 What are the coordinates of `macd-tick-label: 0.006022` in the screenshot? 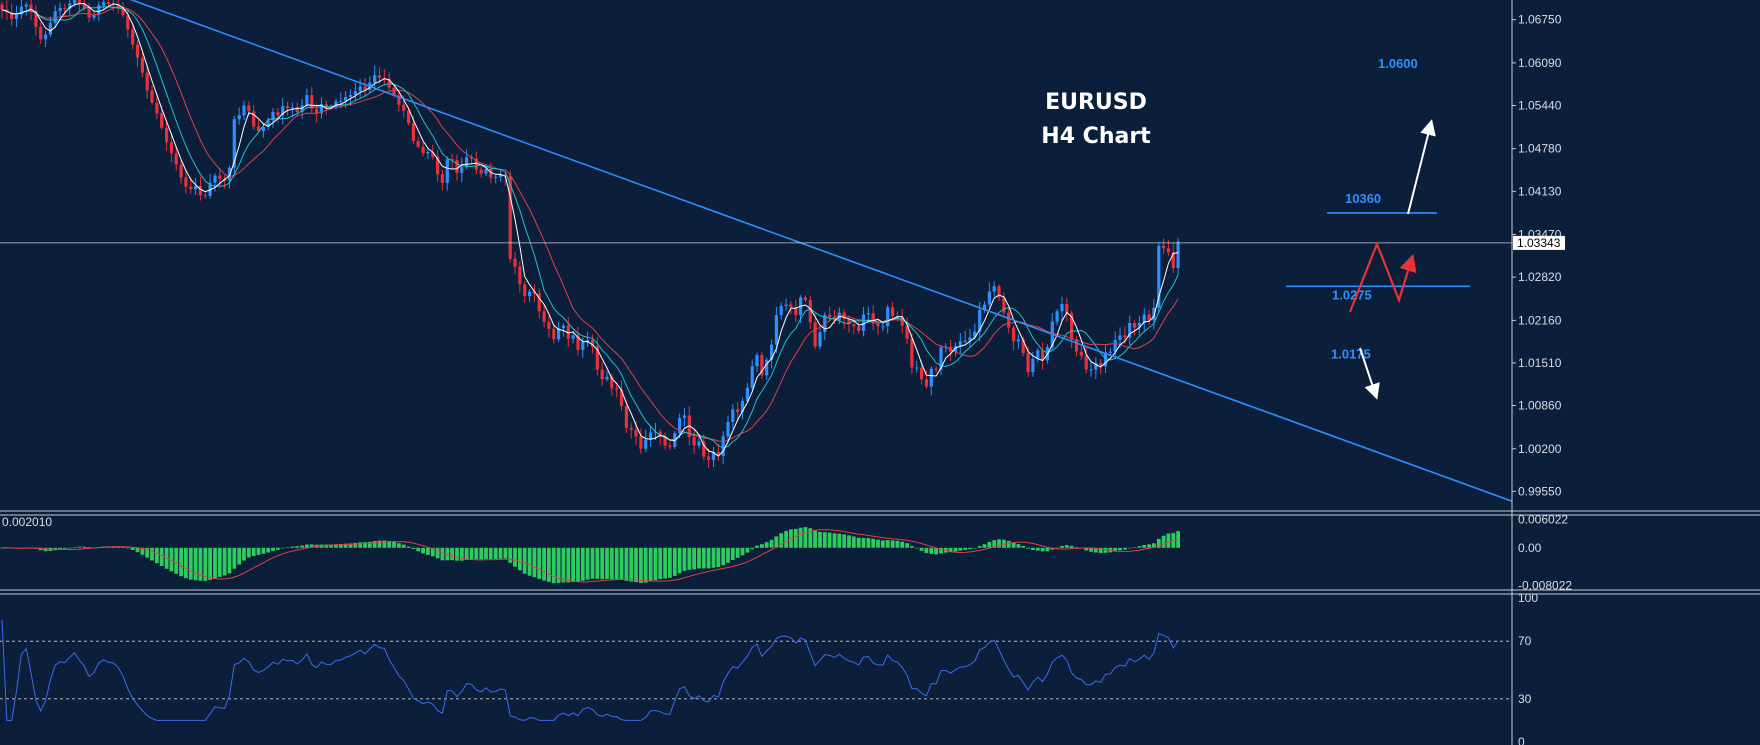 It's located at (1543, 519).